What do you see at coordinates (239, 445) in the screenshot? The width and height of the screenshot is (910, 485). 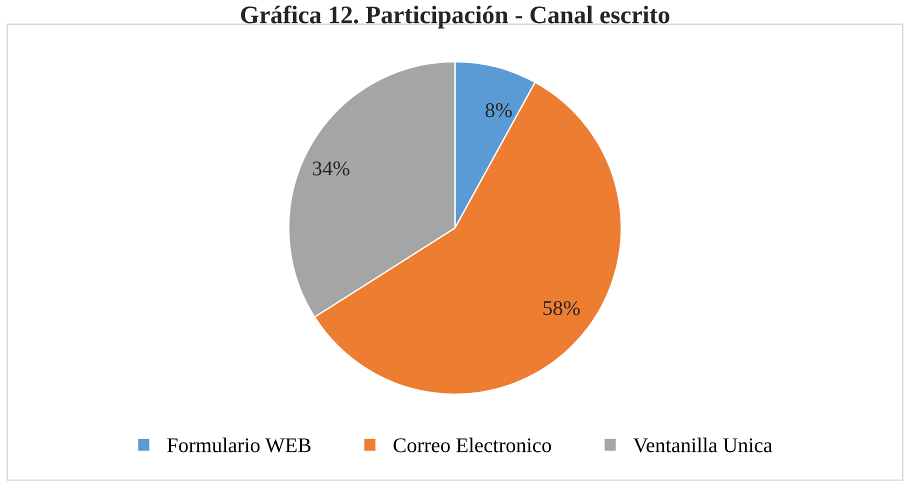 I see `legend-label: Formulario WEB` at bounding box center [239, 445].